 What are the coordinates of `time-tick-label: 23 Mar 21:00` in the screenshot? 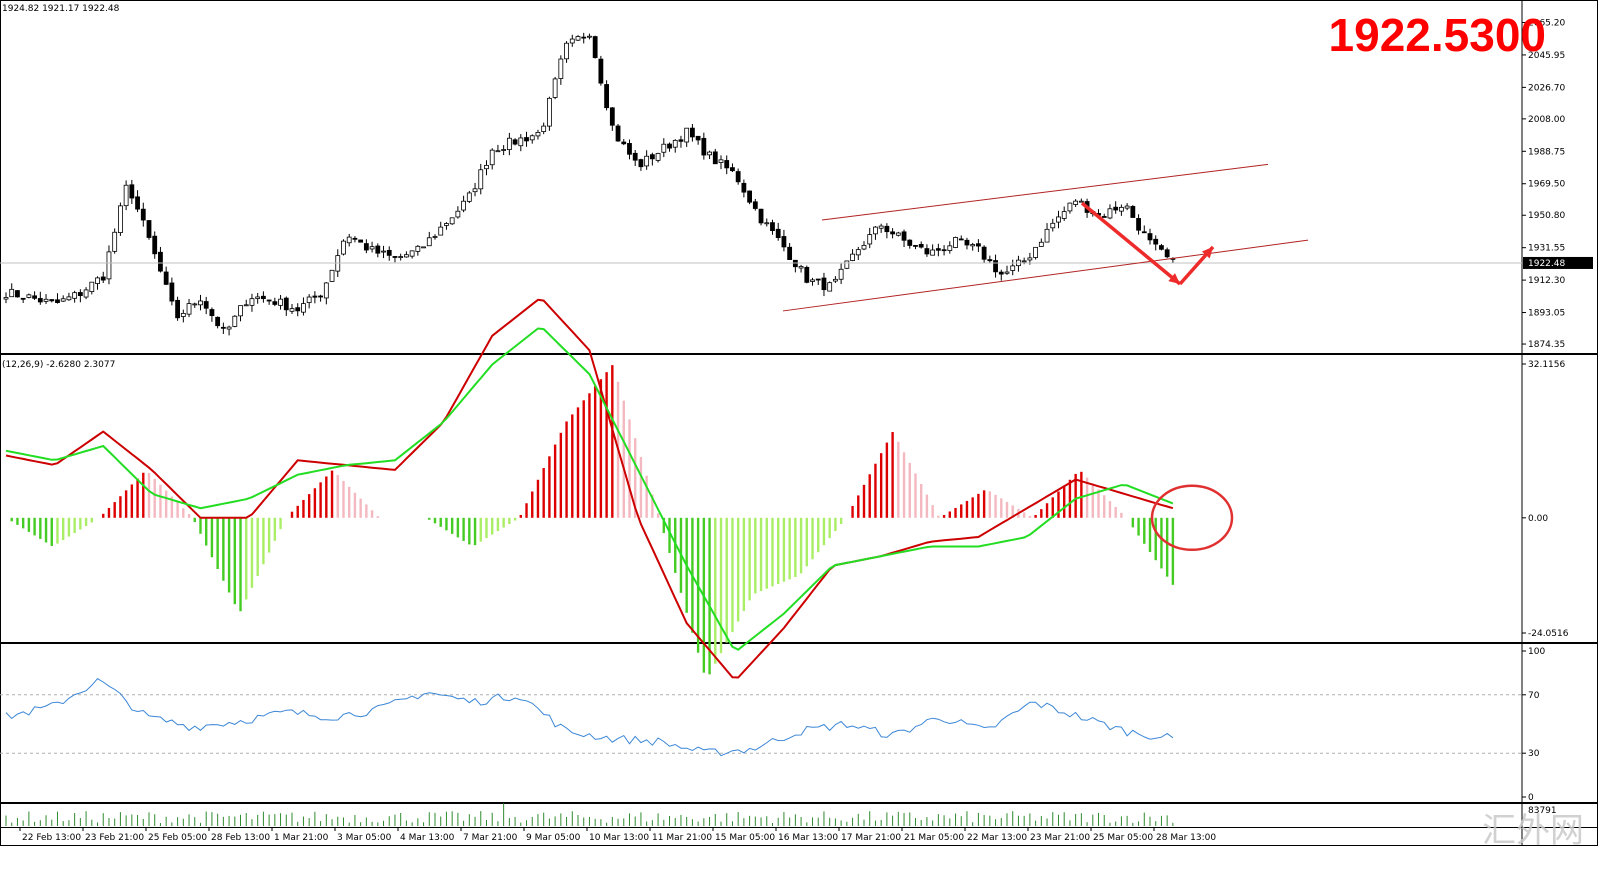 It's located at (1060, 838).